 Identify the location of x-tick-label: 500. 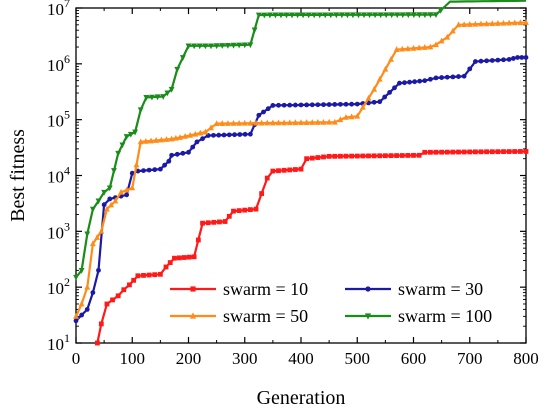
(358, 358).